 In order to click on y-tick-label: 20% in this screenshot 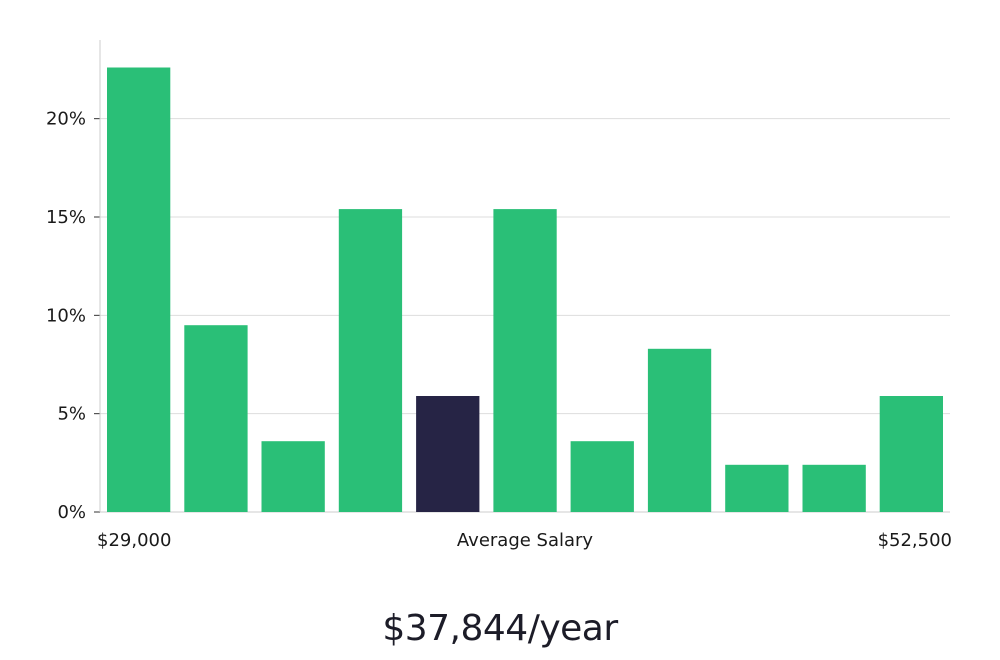, I will do `click(66, 119)`.